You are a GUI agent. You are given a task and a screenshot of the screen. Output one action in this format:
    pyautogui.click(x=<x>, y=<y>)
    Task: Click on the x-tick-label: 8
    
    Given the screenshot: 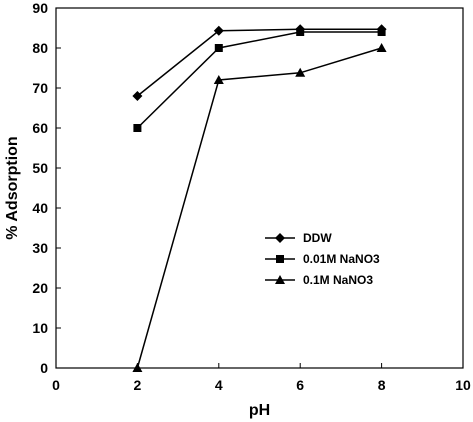 What is the action you would take?
    pyautogui.click(x=382, y=385)
    